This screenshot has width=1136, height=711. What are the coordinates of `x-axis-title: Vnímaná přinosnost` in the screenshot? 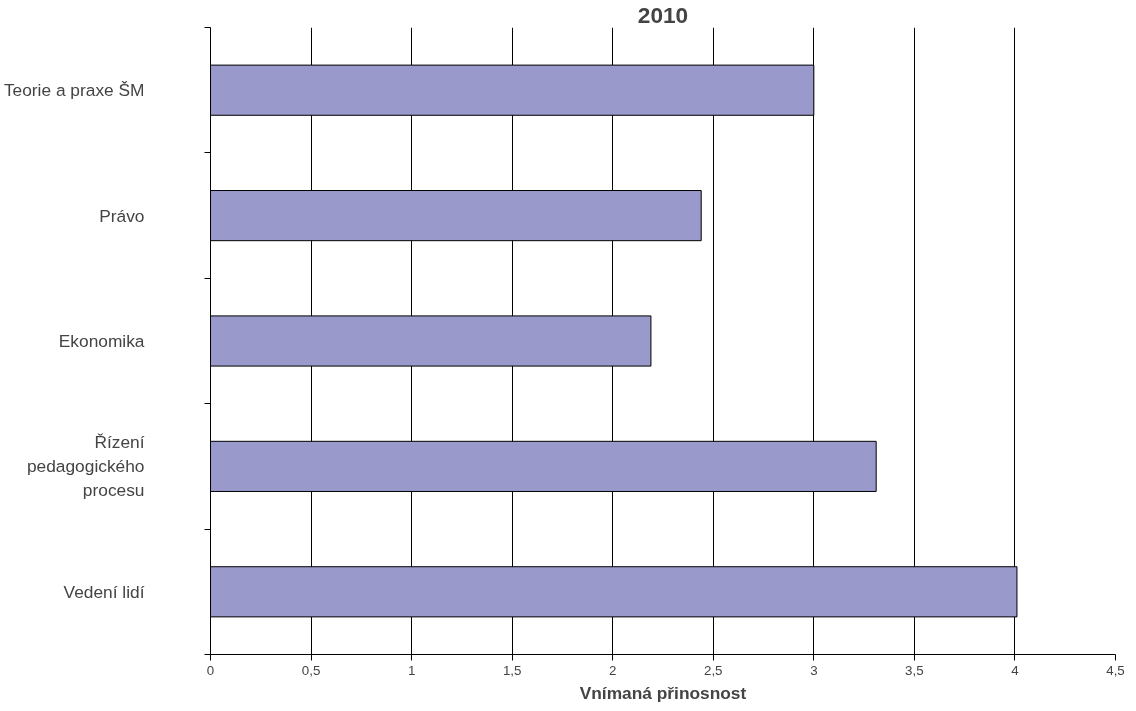 It's located at (663, 692).